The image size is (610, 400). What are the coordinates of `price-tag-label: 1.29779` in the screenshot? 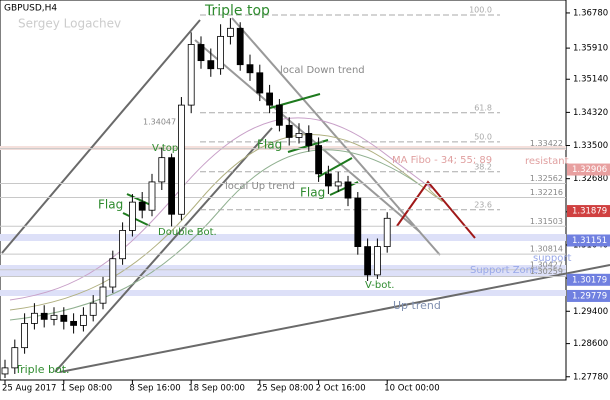 It's located at (589, 296).